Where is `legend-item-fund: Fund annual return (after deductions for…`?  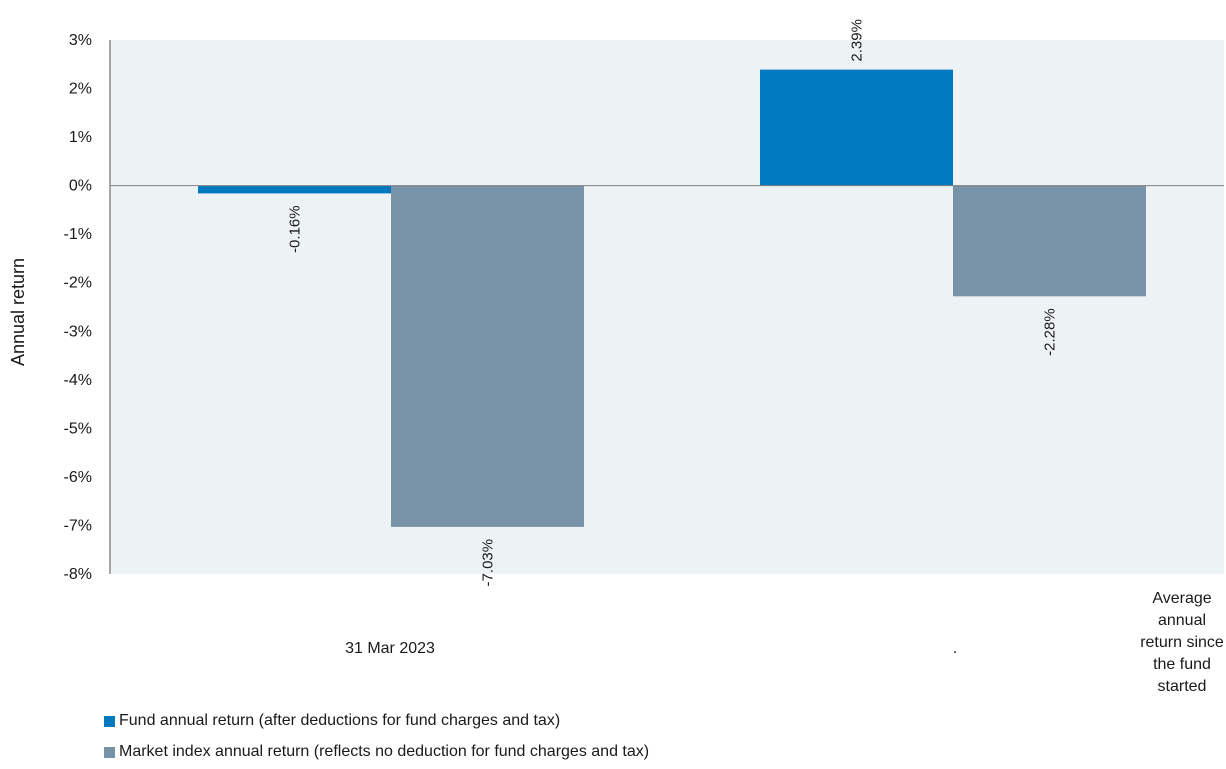
legend-item-fund: Fund annual return (after deductions for… is located at coordinates (332, 721).